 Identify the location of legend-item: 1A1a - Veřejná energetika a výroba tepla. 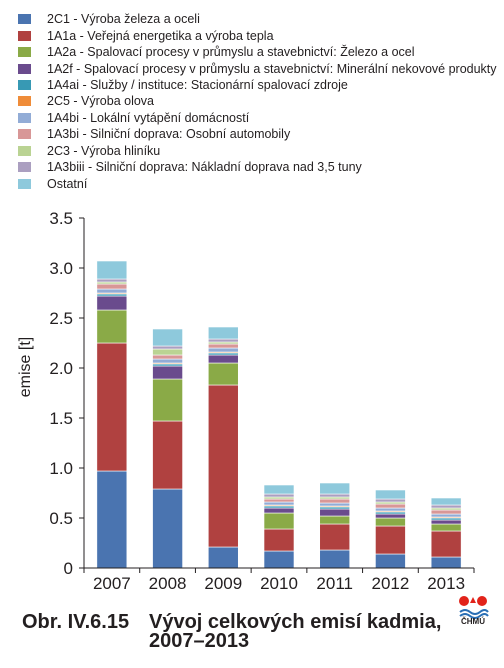
(252, 35).